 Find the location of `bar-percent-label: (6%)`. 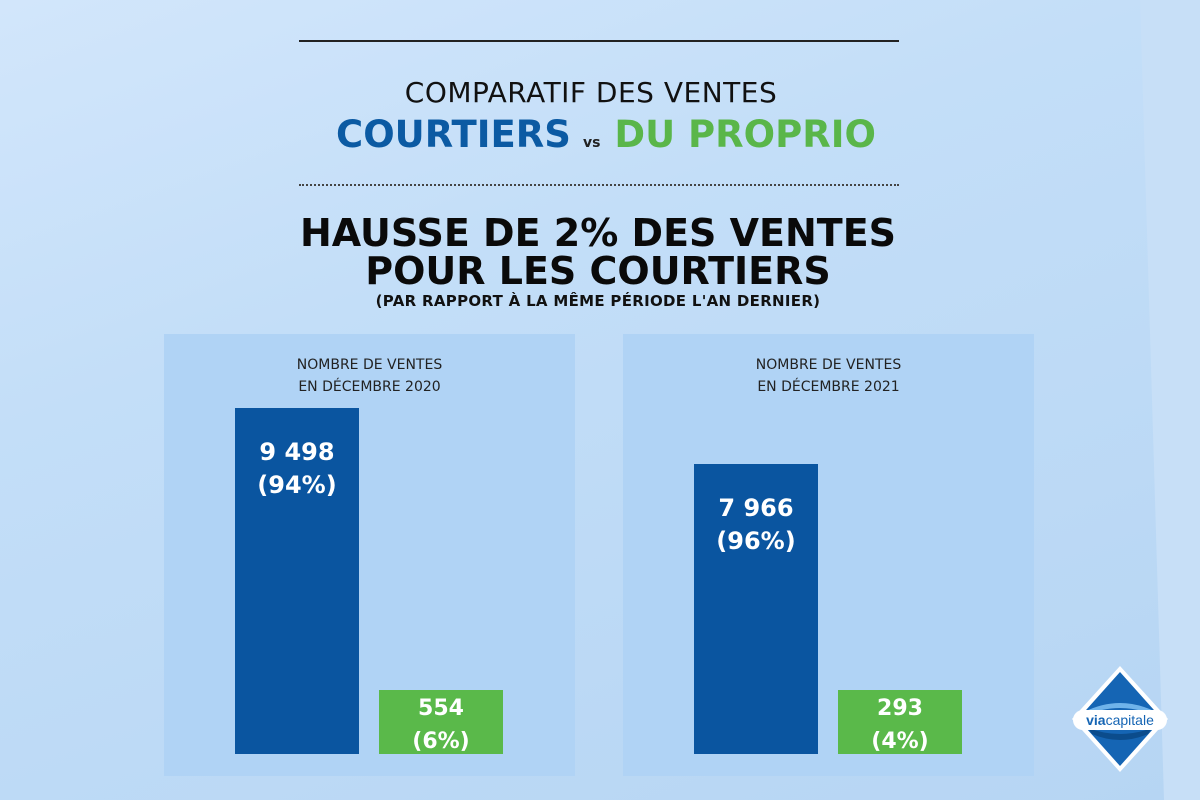

bar-percent-label: (6%) is located at coordinates (441, 741).